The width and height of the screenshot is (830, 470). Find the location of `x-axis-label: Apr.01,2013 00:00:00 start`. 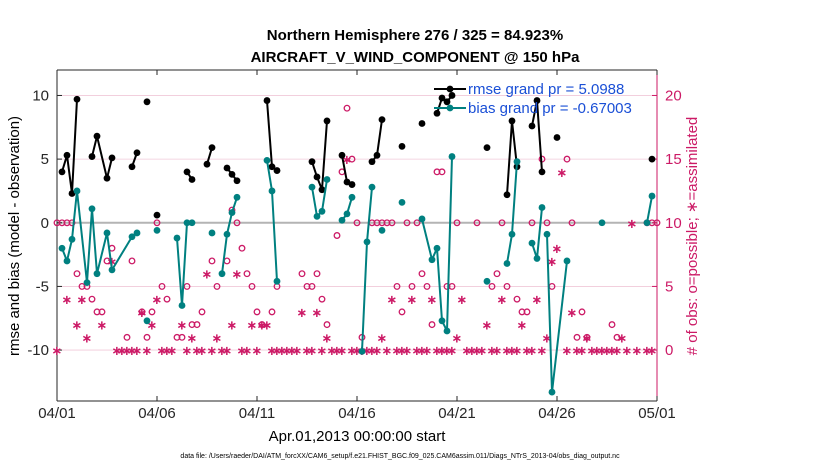

x-axis-label: Apr.01,2013 00:00:00 start is located at coordinates (358, 436).